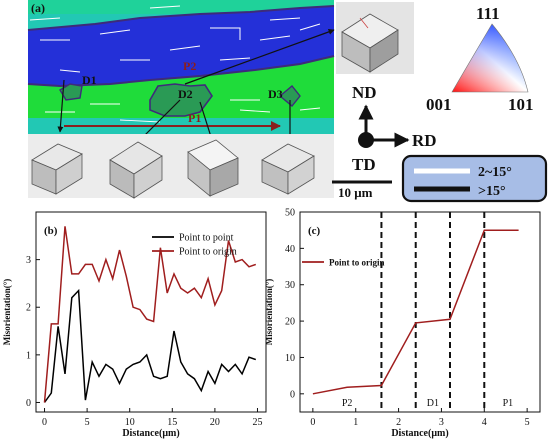 The image size is (550, 445). I want to click on legend-low-angle-label: 2~15°, so click(495, 172).